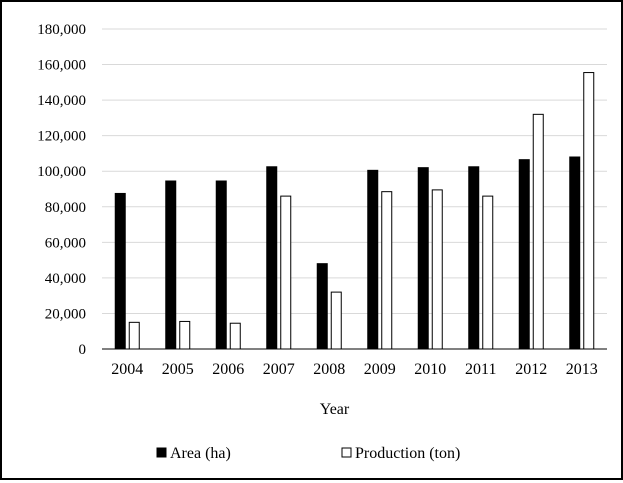 This screenshot has height=483, width=623. I want to click on x-axis-tick-labels: 2004 2005 2006 2007 2008 2009 2010 2011 2012 2013, so click(354, 369).